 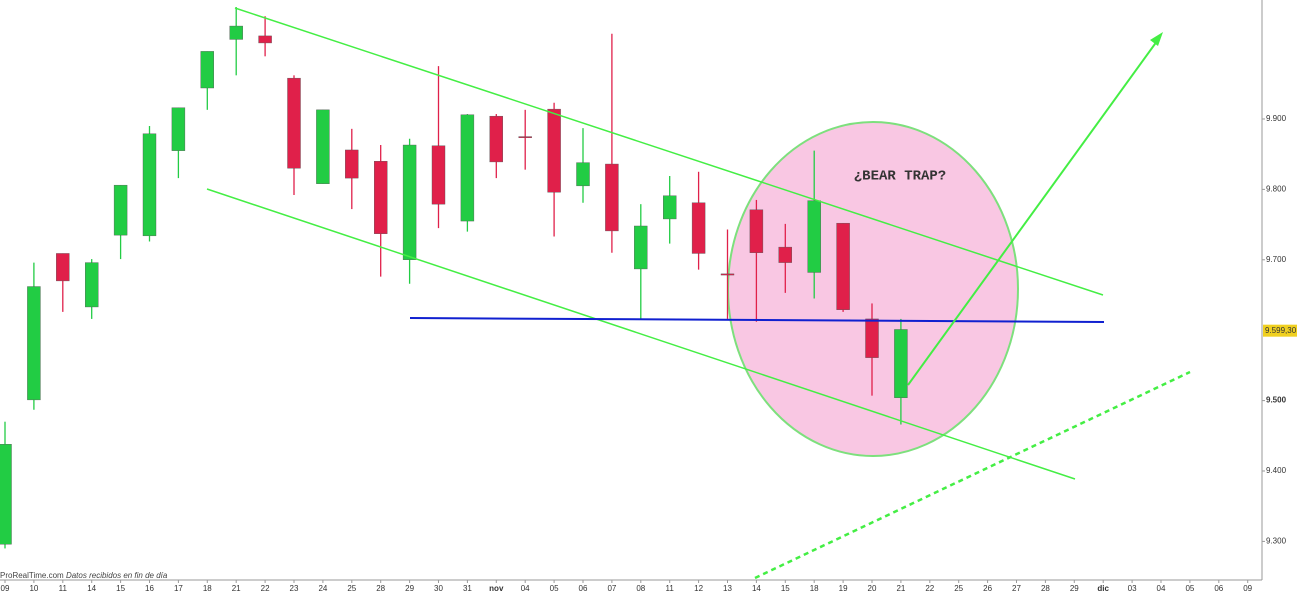 I want to click on x-tick-label: 12, so click(x=698, y=588).